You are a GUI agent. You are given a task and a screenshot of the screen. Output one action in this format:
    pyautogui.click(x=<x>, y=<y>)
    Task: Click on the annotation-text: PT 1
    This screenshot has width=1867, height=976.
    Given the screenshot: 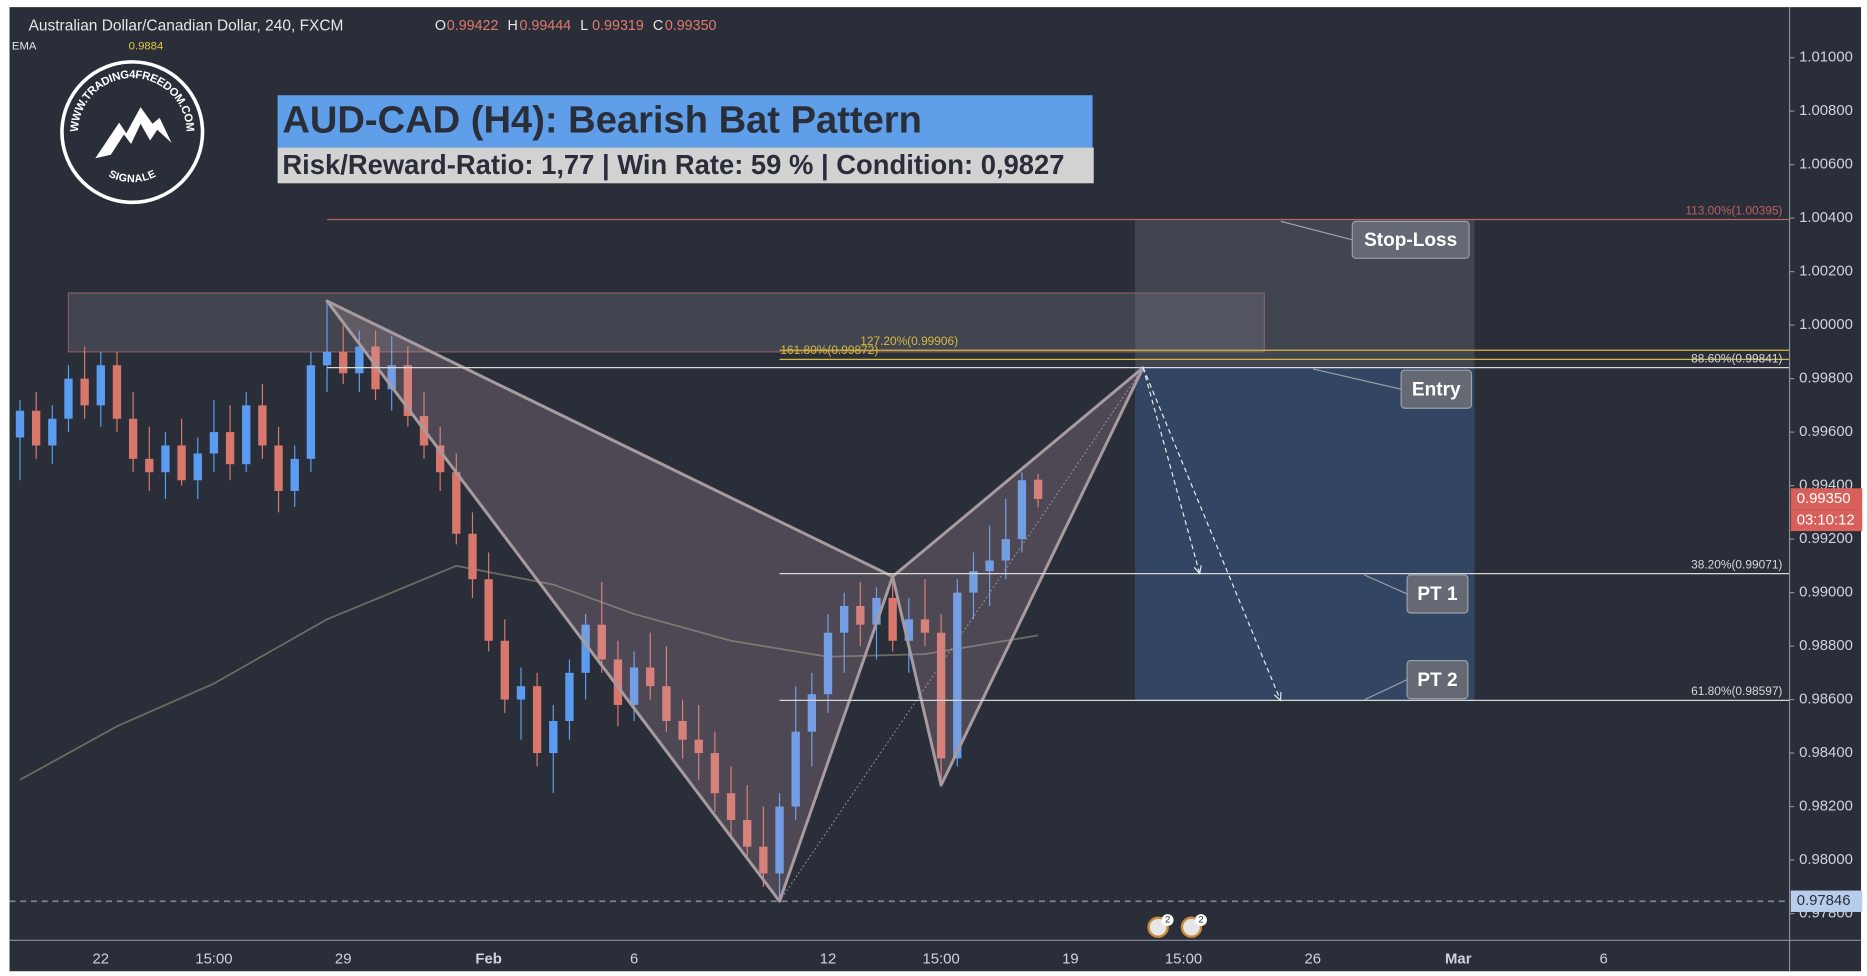 What is the action you would take?
    pyautogui.click(x=1437, y=594)
    